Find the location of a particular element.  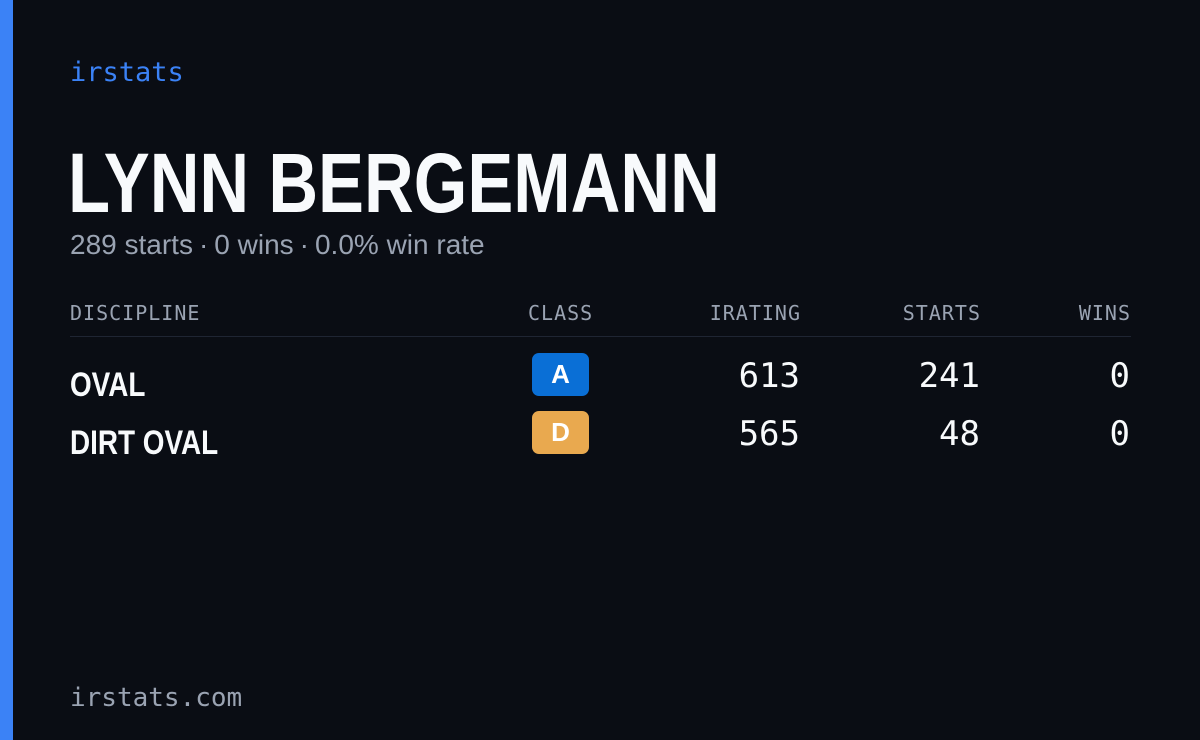

header-irating: IRATING is located at coordinates (755, 313).